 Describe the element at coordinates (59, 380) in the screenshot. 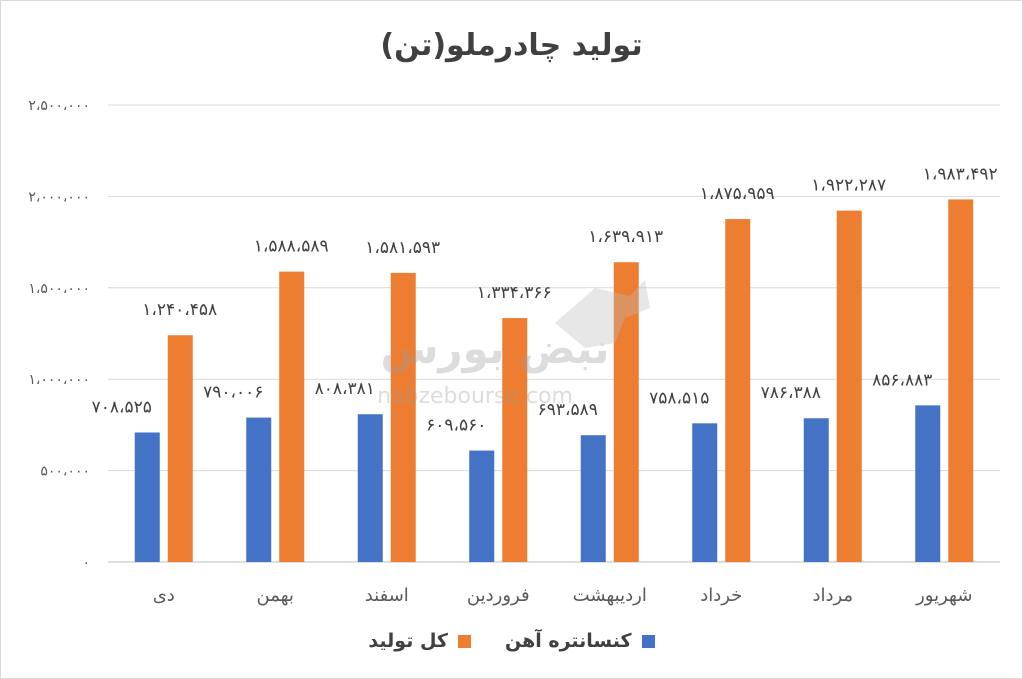

I see `y-tick-label: ۱،۰۰۰،۰۰۰` at that location.